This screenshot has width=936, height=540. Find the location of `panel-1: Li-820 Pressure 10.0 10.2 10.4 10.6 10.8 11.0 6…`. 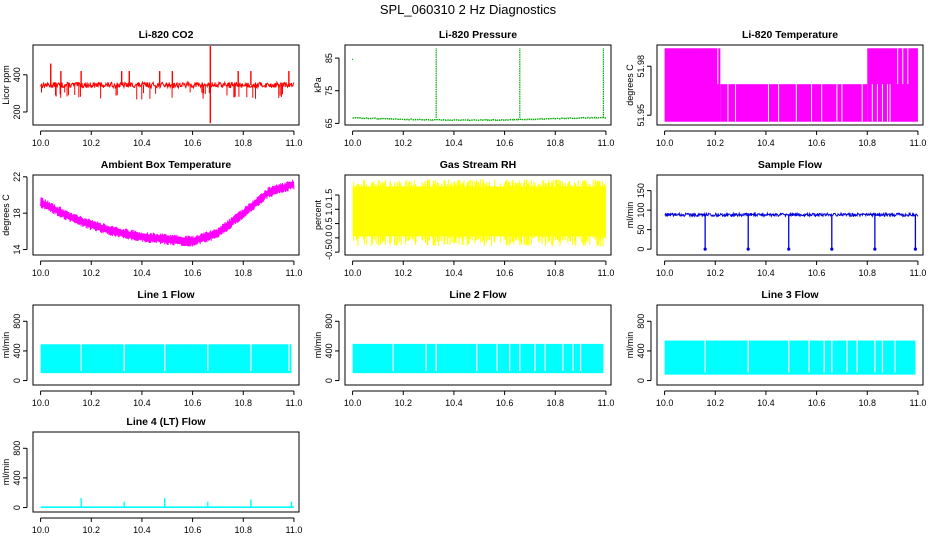

panel-1: Li-820 Pressure 10.0 10.2 10.4 10.6 10.8 11.0 6… is located at coordinates (463, 88).